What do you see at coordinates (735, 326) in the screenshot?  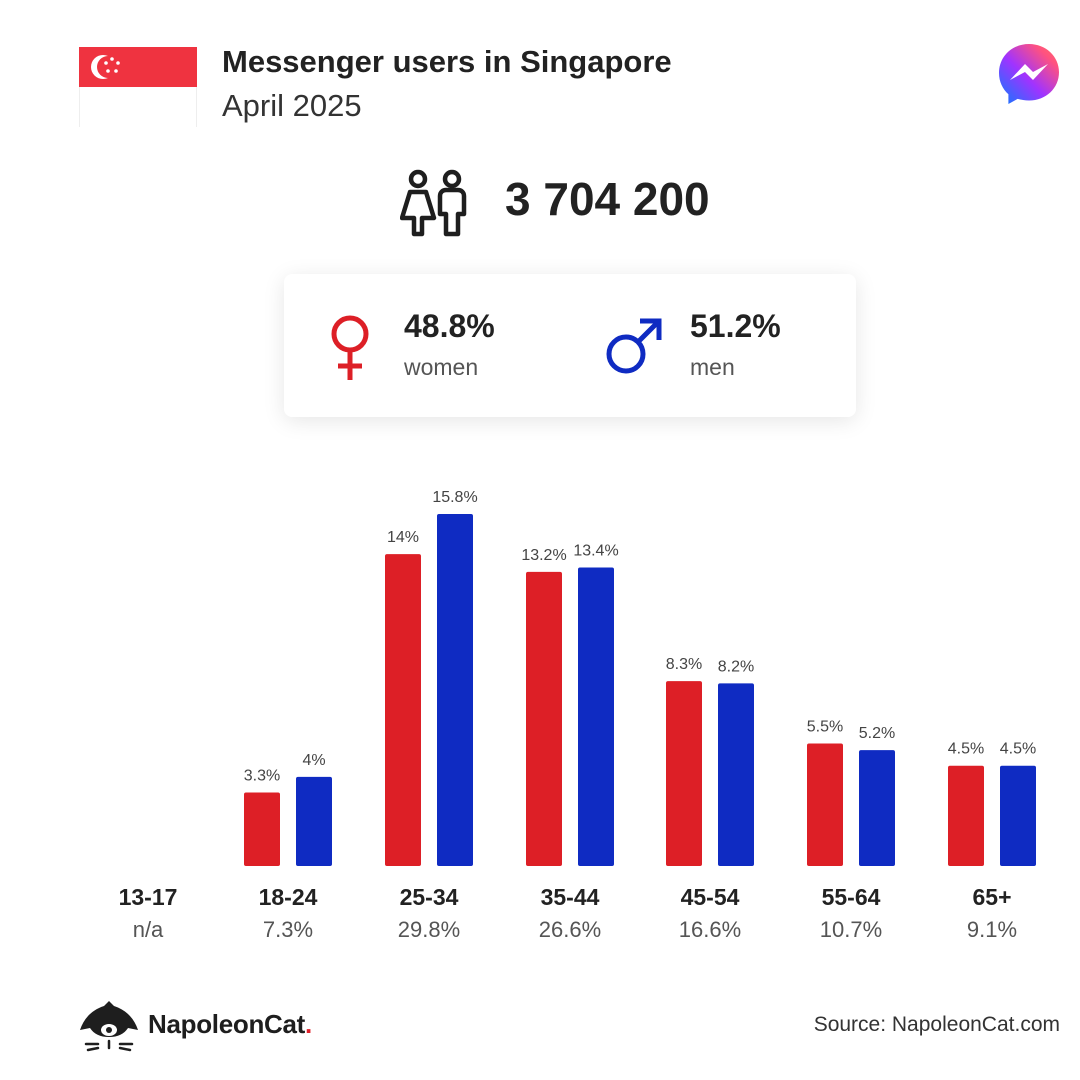 I see `men-percentage: 51.2%` at bounding box center [735, 326].